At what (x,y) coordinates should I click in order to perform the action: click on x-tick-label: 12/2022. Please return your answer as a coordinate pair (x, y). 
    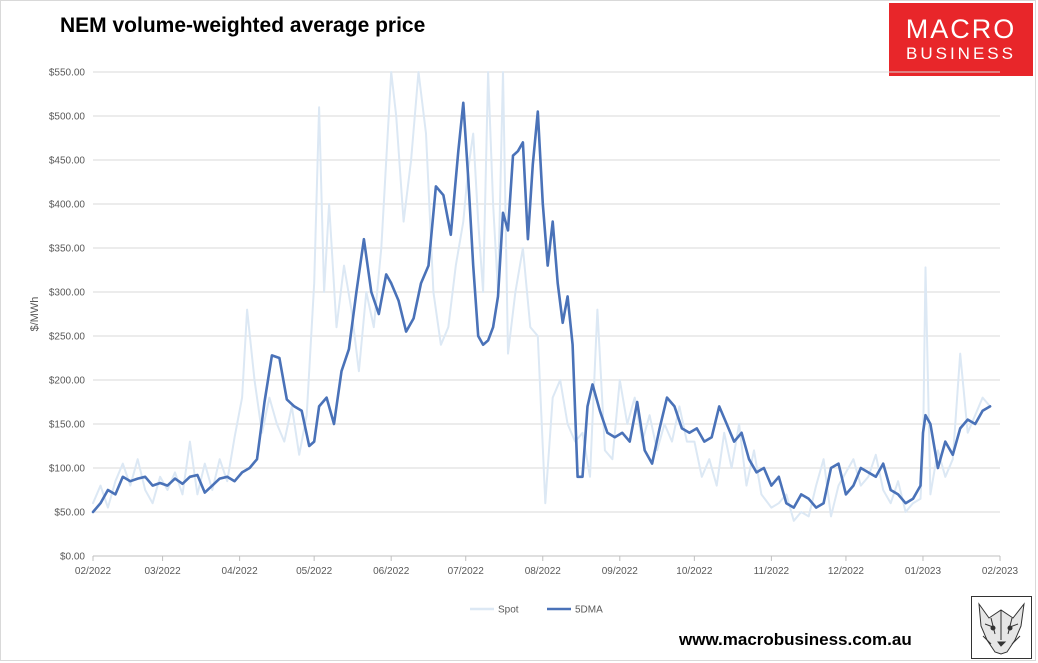
    Looking at the image, I should click on (846, 571).